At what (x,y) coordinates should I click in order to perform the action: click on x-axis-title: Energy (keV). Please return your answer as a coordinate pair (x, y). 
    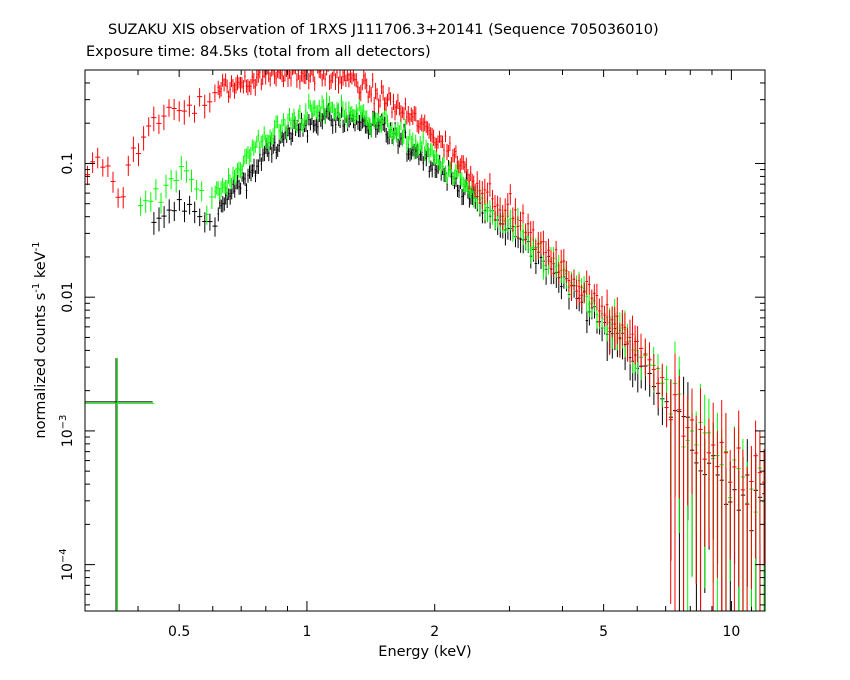
    Looking at the image, I should click on (424, 652).